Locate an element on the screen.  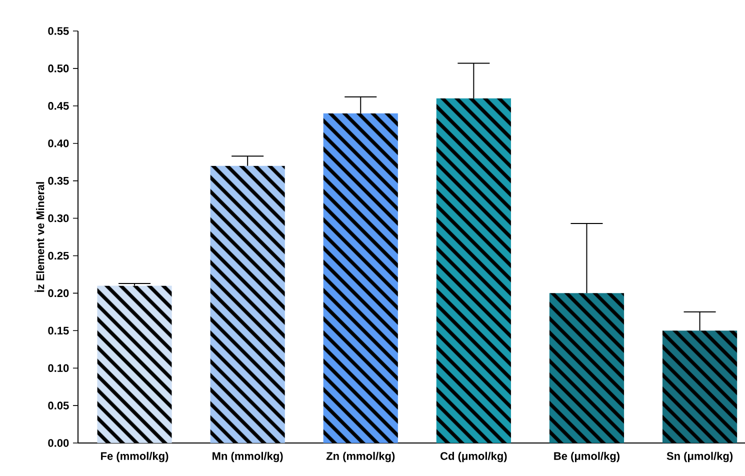
y-tick-label: 0.30 is located at coordinates (58, 218).